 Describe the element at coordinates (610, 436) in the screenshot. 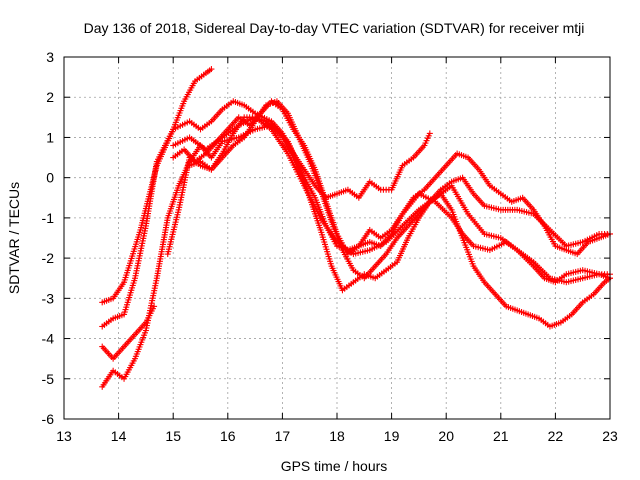

I see `x-tick-label: 23` at that location.